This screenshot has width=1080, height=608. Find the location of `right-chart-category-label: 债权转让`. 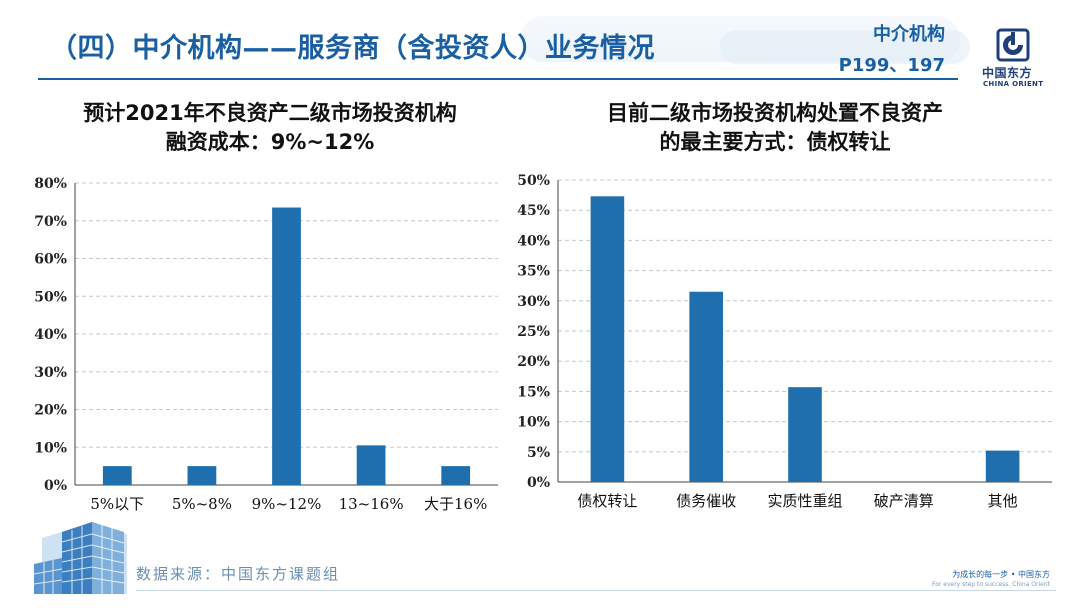

right-chart-category-label: 债权转让 is located at coordinates (607, 501).